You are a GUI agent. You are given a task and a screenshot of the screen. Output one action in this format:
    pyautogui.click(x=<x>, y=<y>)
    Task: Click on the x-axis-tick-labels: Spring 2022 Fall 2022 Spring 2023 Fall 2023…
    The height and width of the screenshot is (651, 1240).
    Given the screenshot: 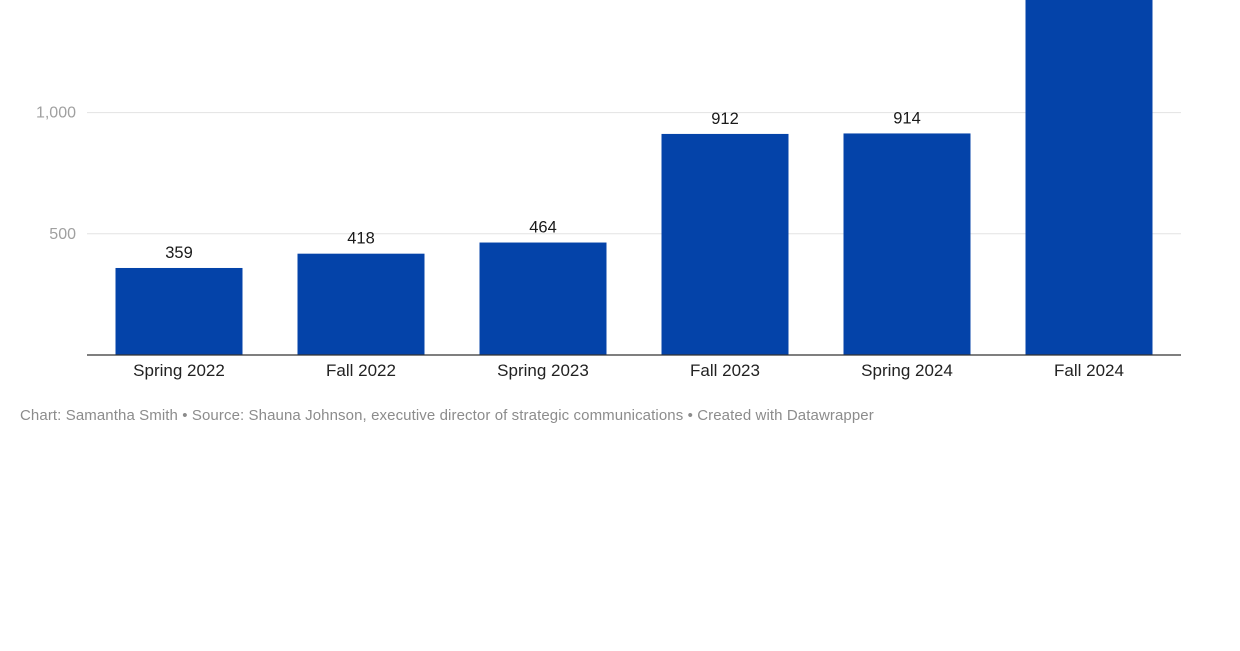 What is the action you would take?
    pyautogui.click(x=628, y=370)
    